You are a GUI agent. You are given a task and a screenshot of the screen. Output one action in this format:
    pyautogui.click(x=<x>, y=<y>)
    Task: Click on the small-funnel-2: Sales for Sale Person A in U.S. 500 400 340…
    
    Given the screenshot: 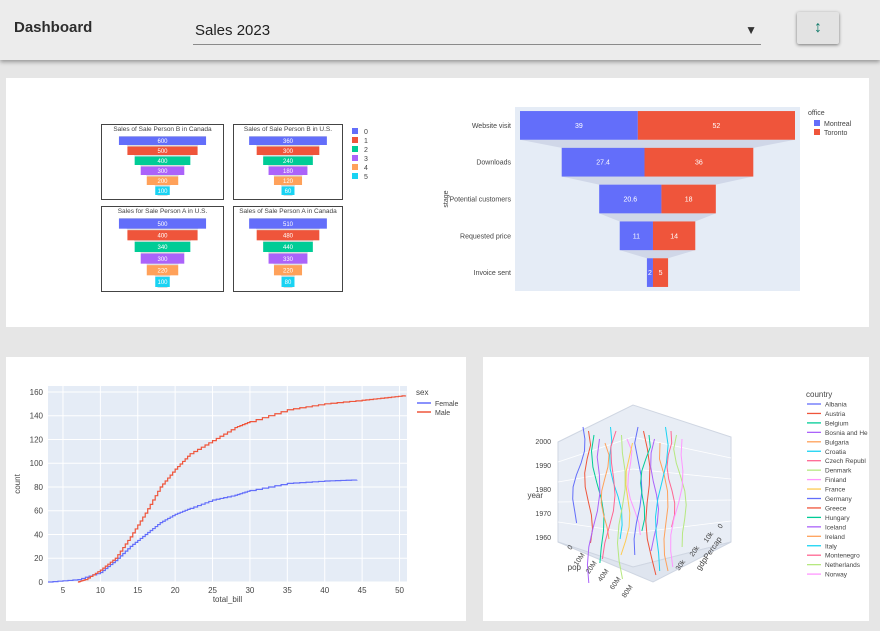 What is the action you would take?
    pyautogui.click(x=162, y=249)
    